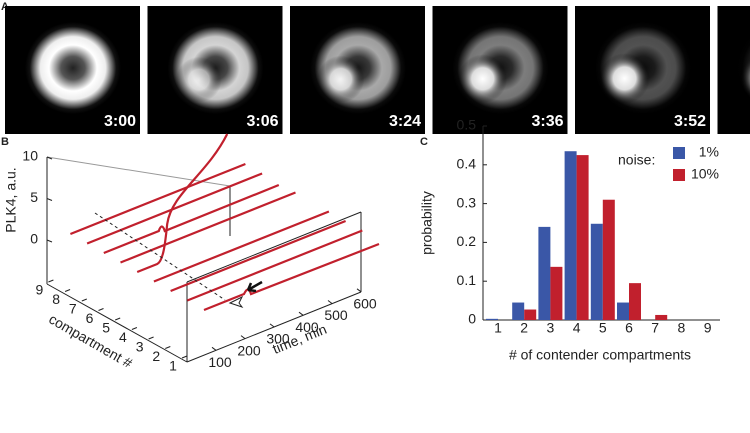 The height and width of the screenshot is (433, 750). Describe the element at coordinates (5, 142) in the screenshot. I see `panel-label: B` at that location.